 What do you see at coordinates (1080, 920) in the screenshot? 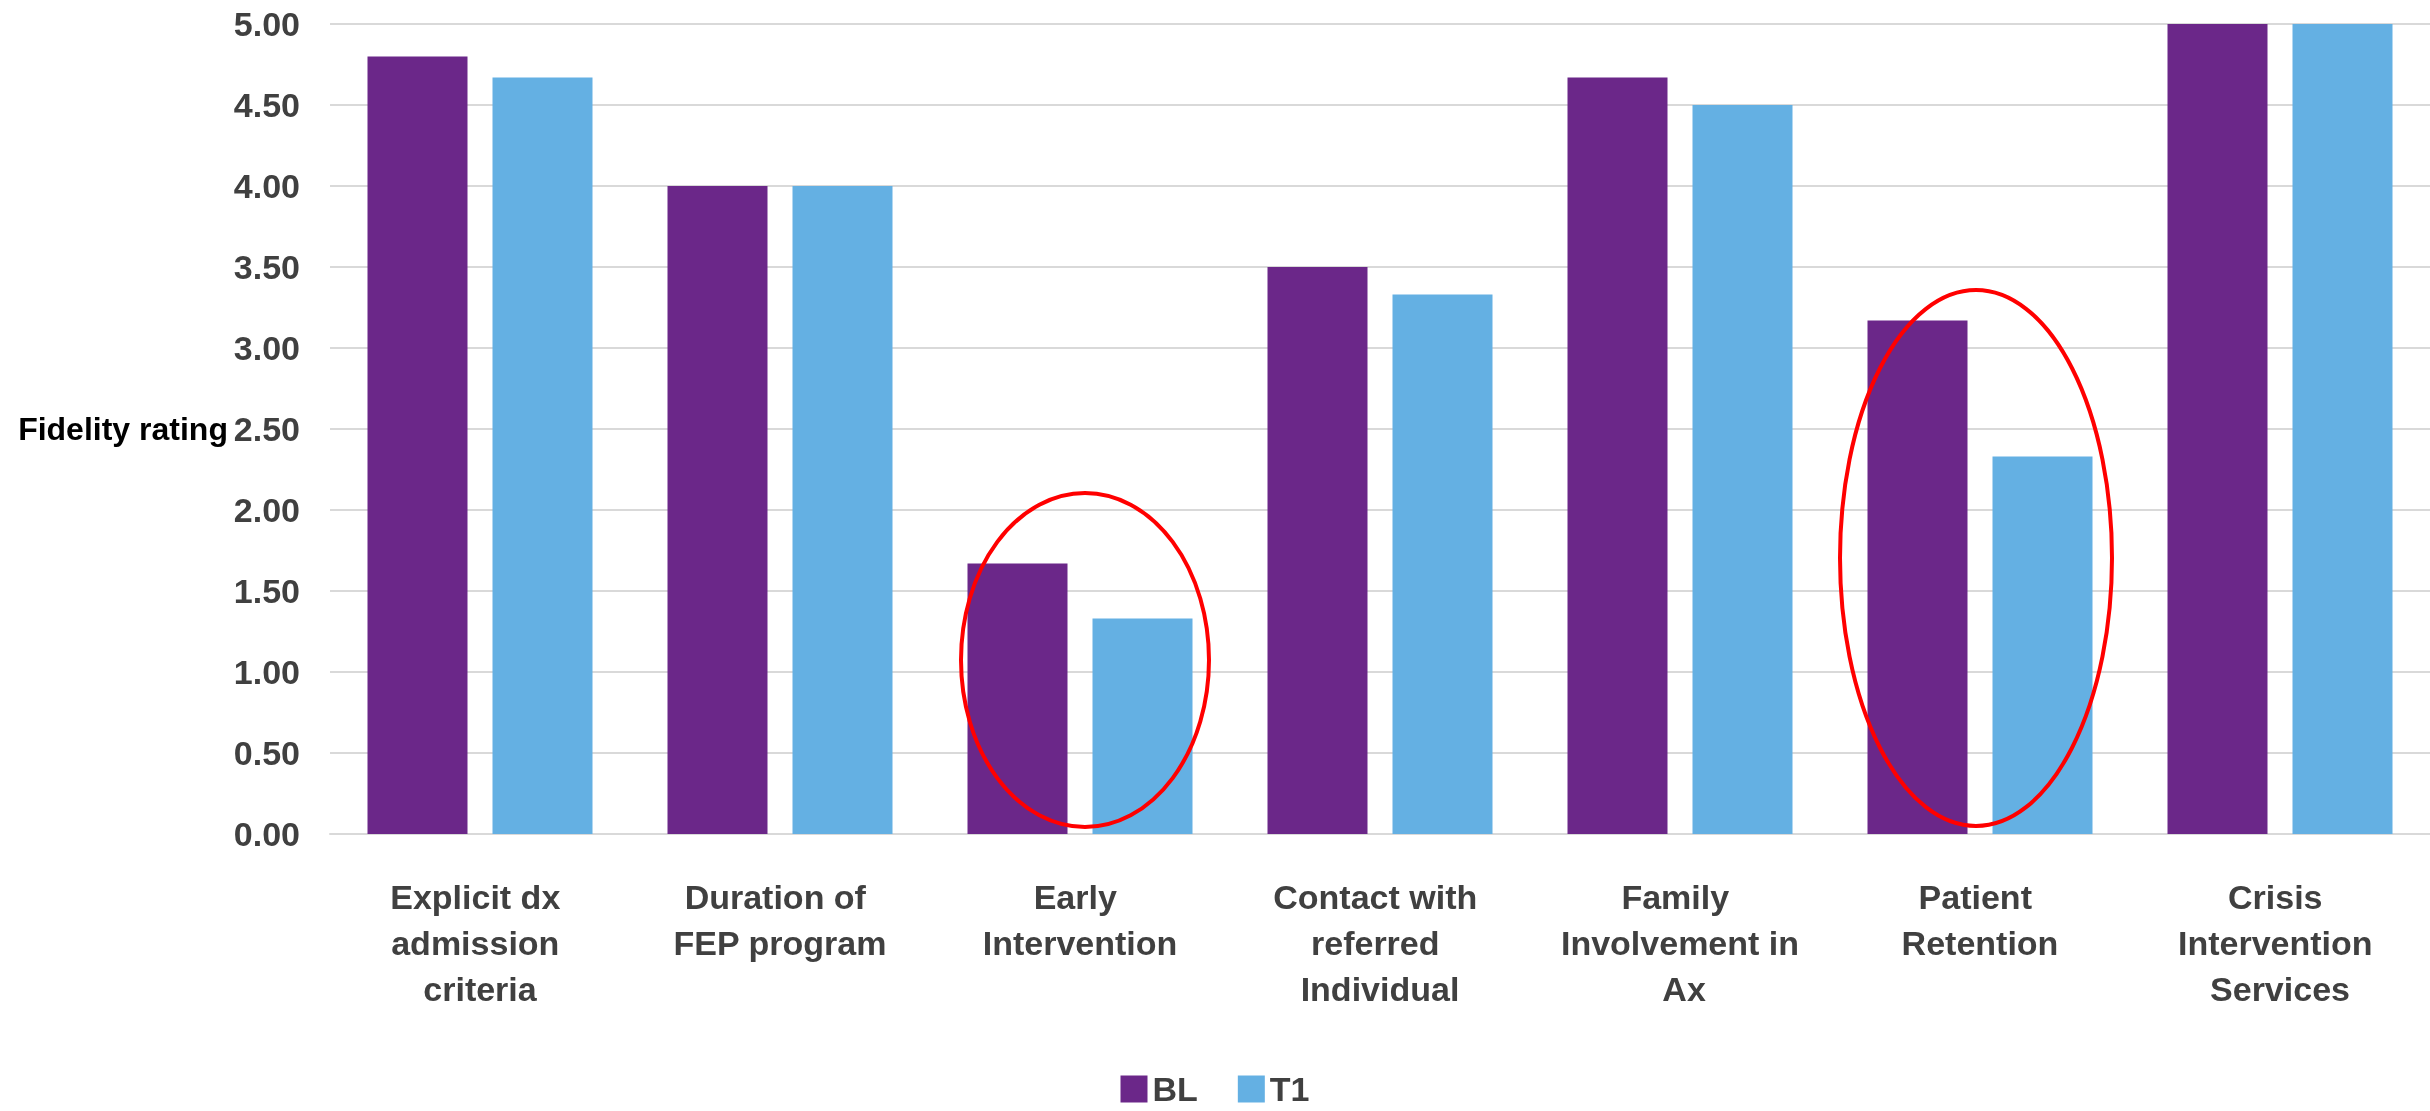
I see `x-tick-label: Early Intervention` at bounding box center [1080, 920].